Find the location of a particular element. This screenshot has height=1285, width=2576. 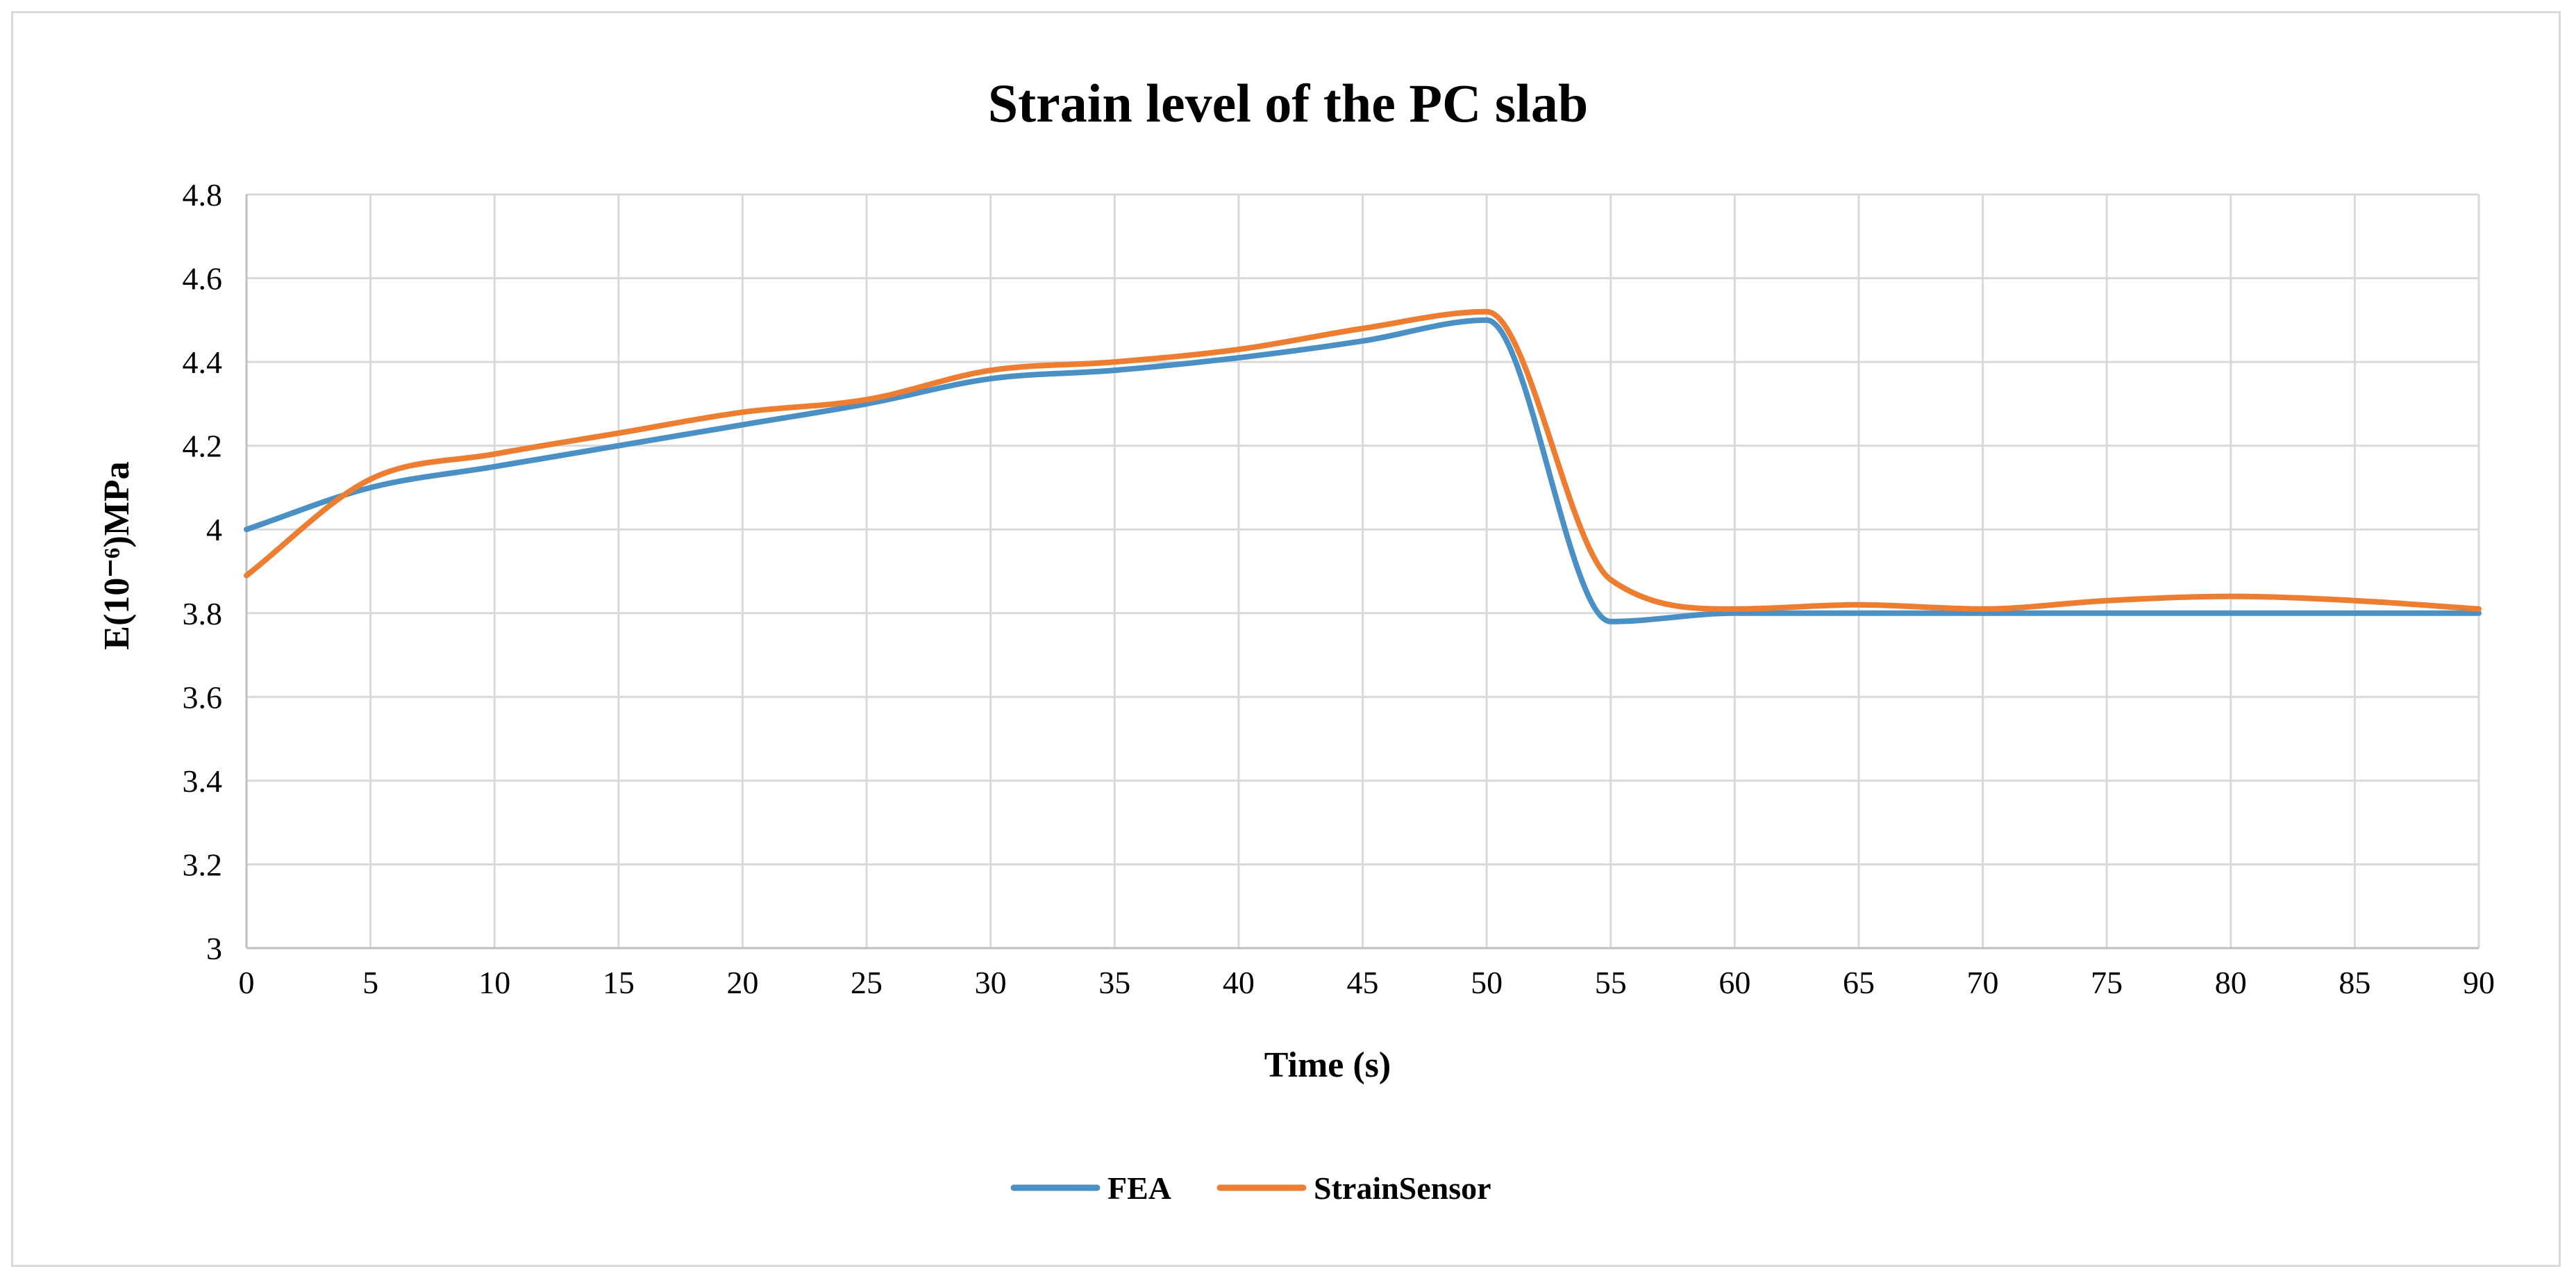

x-tick-label: 5 is located at coordinates (370, 982).